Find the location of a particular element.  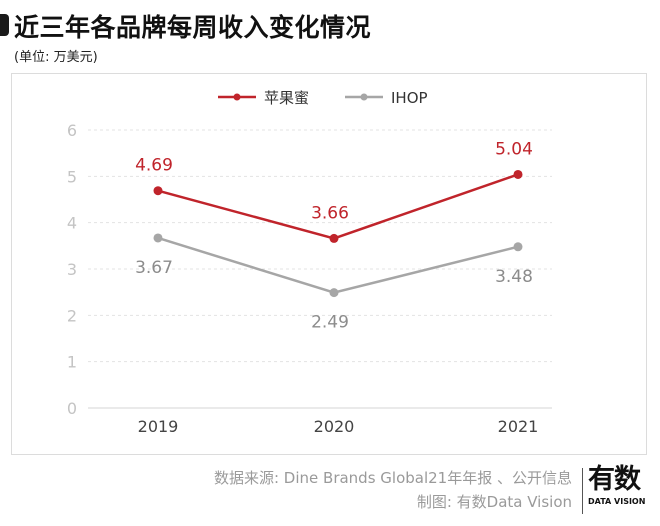

x-axis-ticks: 2019 2020 2021 is located at coordinates (338, 426).